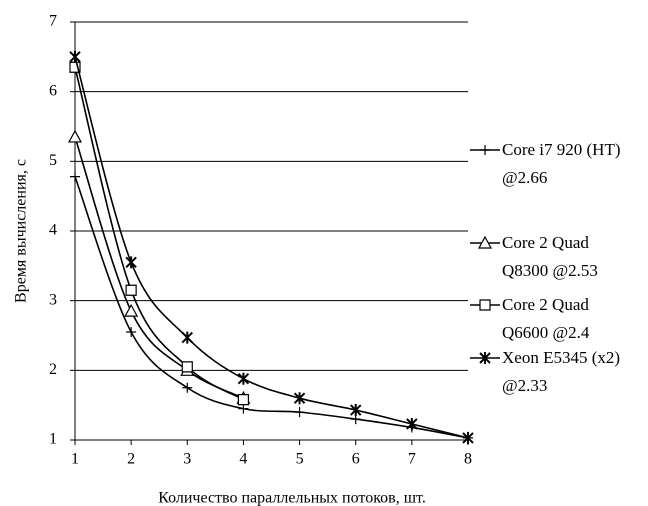  I want to click on x-tick-label: 5, so click(300, 459).